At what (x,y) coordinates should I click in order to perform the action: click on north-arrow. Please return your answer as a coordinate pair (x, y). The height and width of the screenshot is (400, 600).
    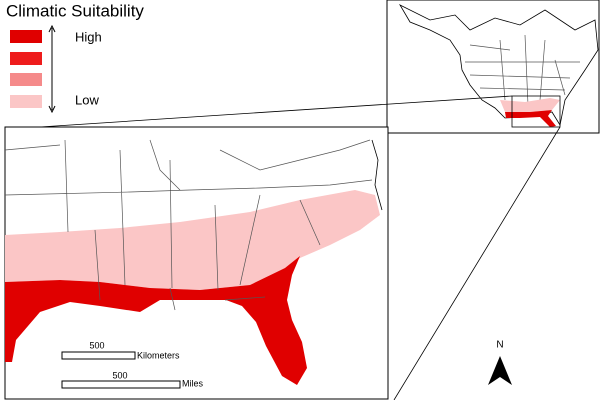
    Looking at the image, I should click on (500, 370).